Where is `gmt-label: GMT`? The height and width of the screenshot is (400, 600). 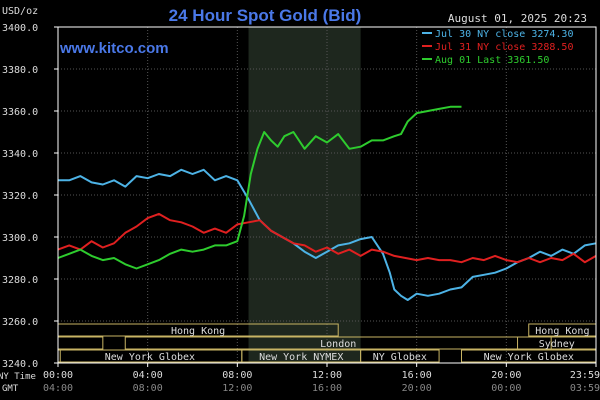 gmt-label: GMT is located at coordinates (10, 389).